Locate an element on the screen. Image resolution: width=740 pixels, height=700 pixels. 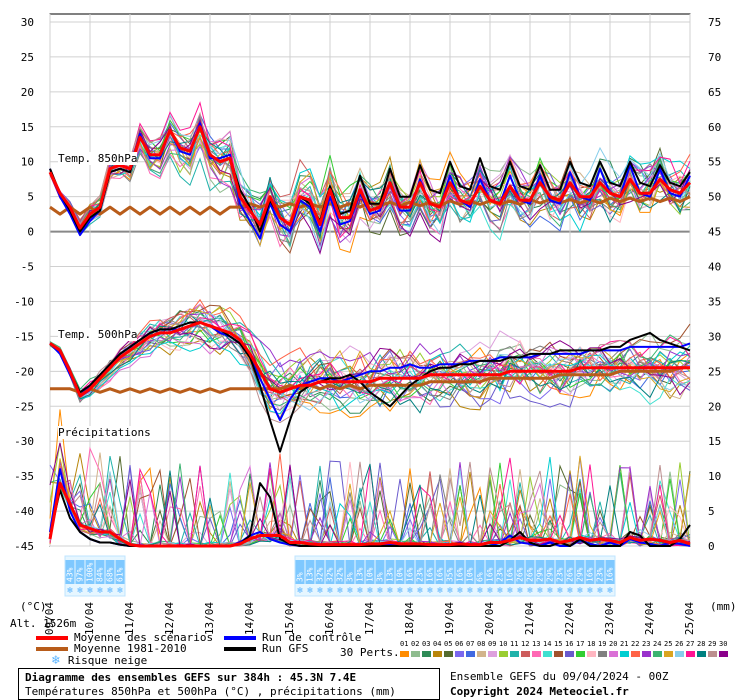
legend-label-mean: Moyenne des scénarios is located at coordinates (144, 637).